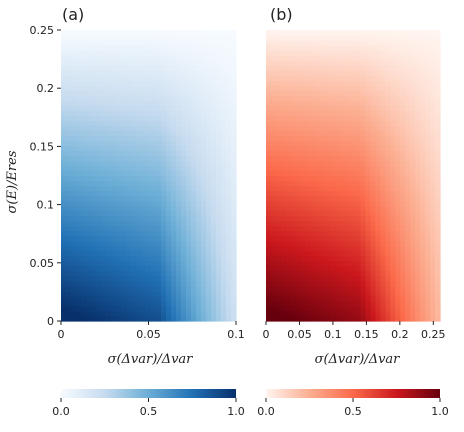  I want to click on x-tick-label: 0.05, so click(299, 334).